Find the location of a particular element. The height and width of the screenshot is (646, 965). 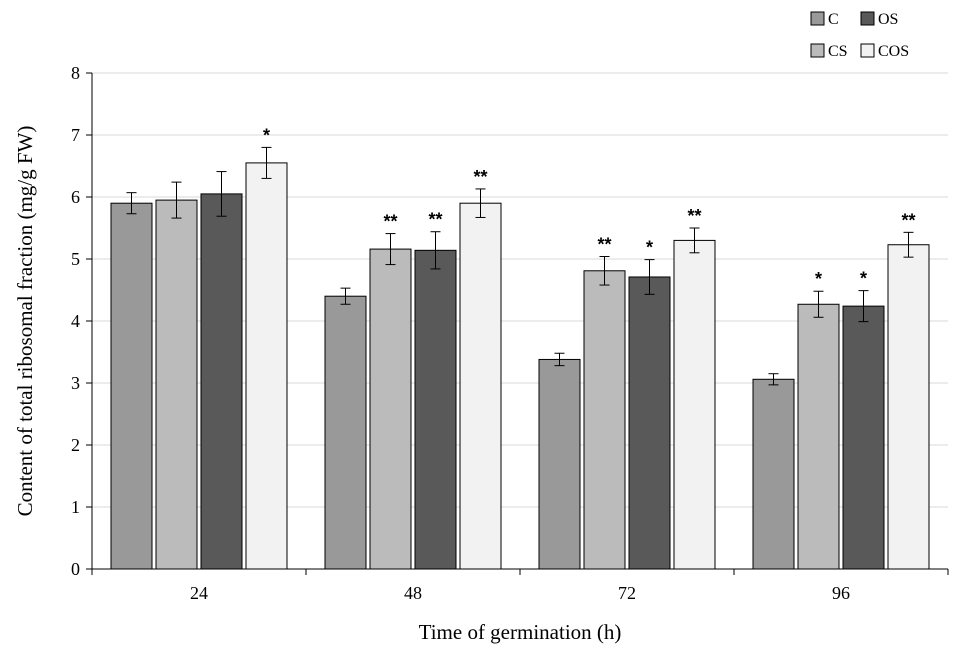

y-tick-label: 2 is located at coordinates (75, 445).